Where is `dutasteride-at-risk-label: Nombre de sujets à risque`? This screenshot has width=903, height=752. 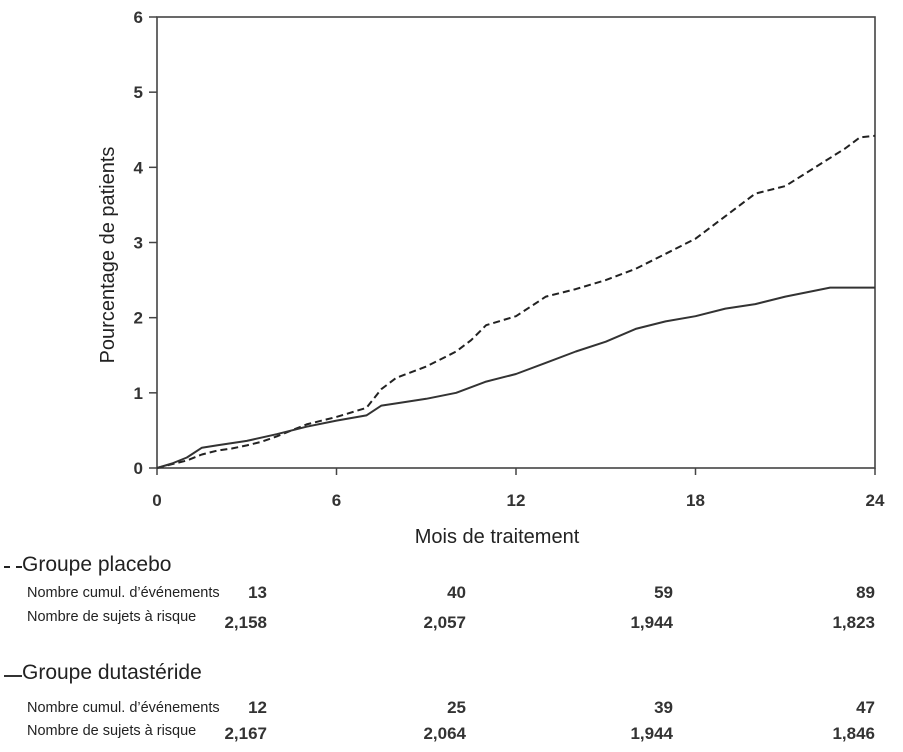
dutasteride-at-risk-label: Nombre de sujets à risque is located at coordinates (112, 731).